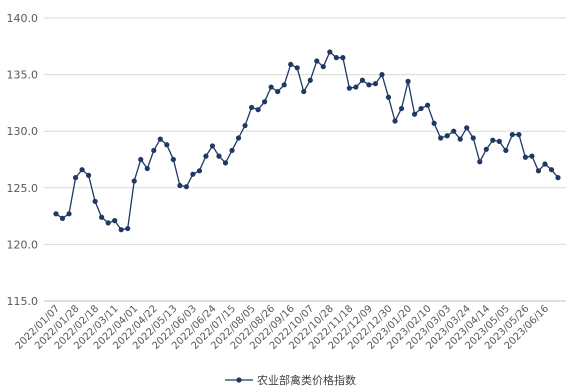 Image resolution: width=571 pixels, height=390 pixels. Describe the element at coordinates (239, 380) in the screenshot. I see `legend-marker` at that location.